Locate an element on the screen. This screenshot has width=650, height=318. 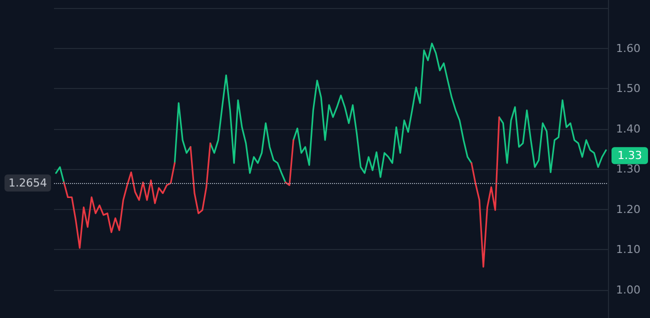
y-tick-label: 1.00 is located at coordinates (628, 289).